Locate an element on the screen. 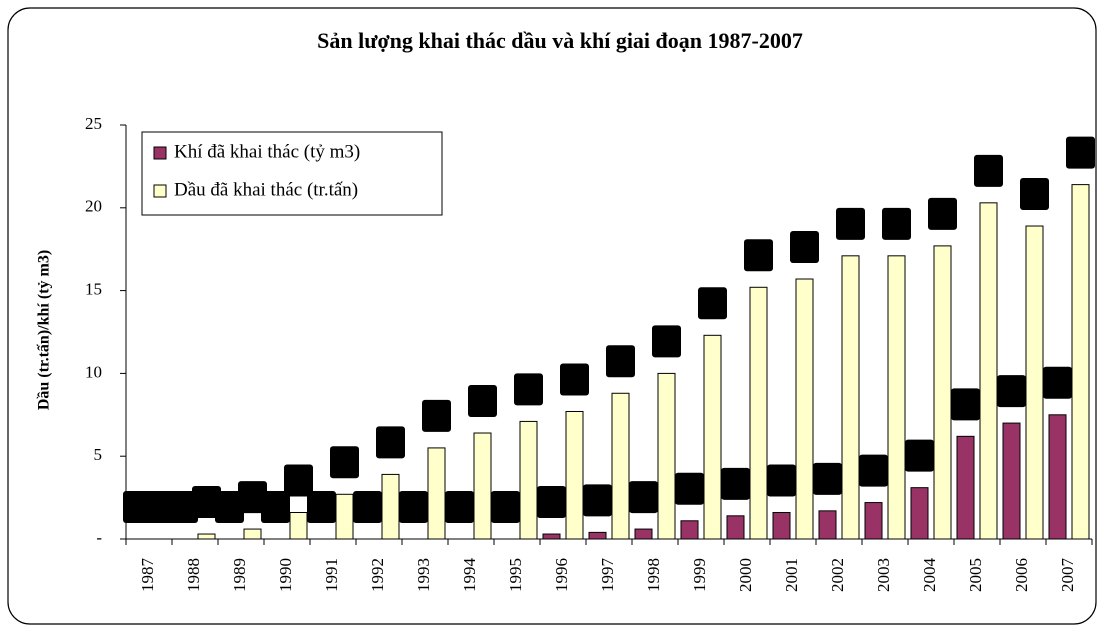 The image size is (1104, 637). x-tick-label: 2001 is located at coordinates (791, 575).